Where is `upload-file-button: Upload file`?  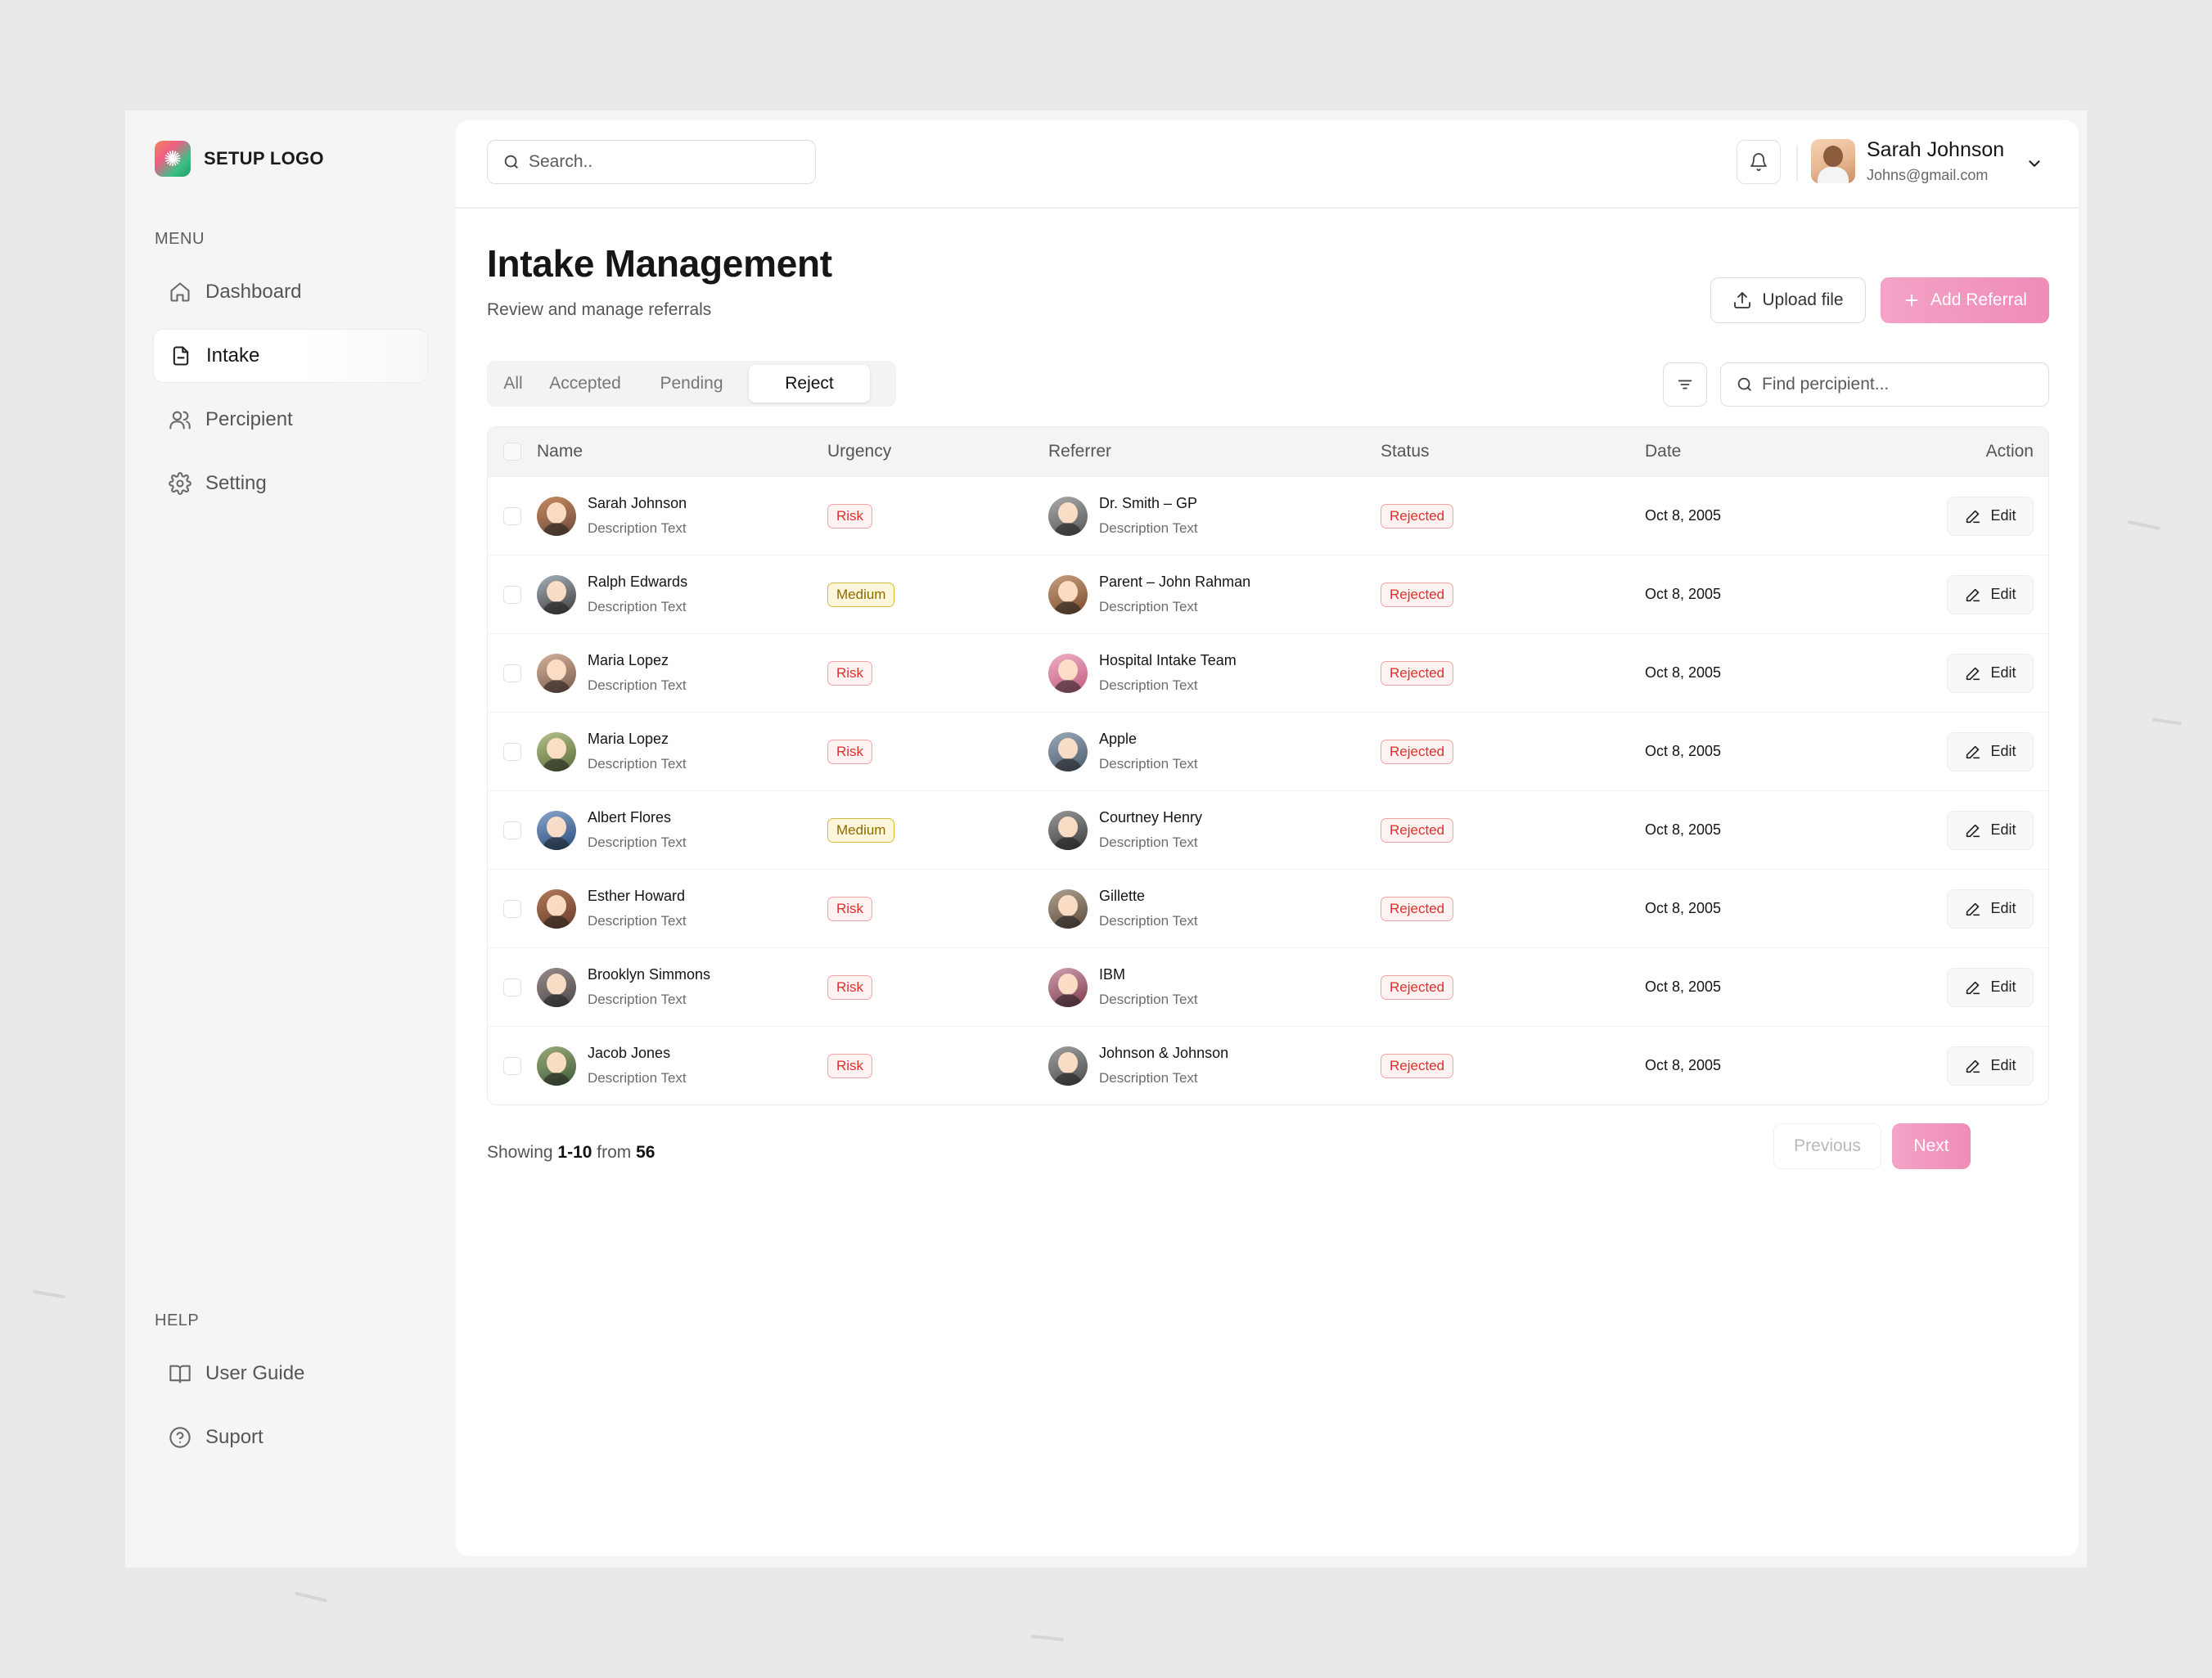 upload-file-button: Upload file is located at coordinates (1788, 300).